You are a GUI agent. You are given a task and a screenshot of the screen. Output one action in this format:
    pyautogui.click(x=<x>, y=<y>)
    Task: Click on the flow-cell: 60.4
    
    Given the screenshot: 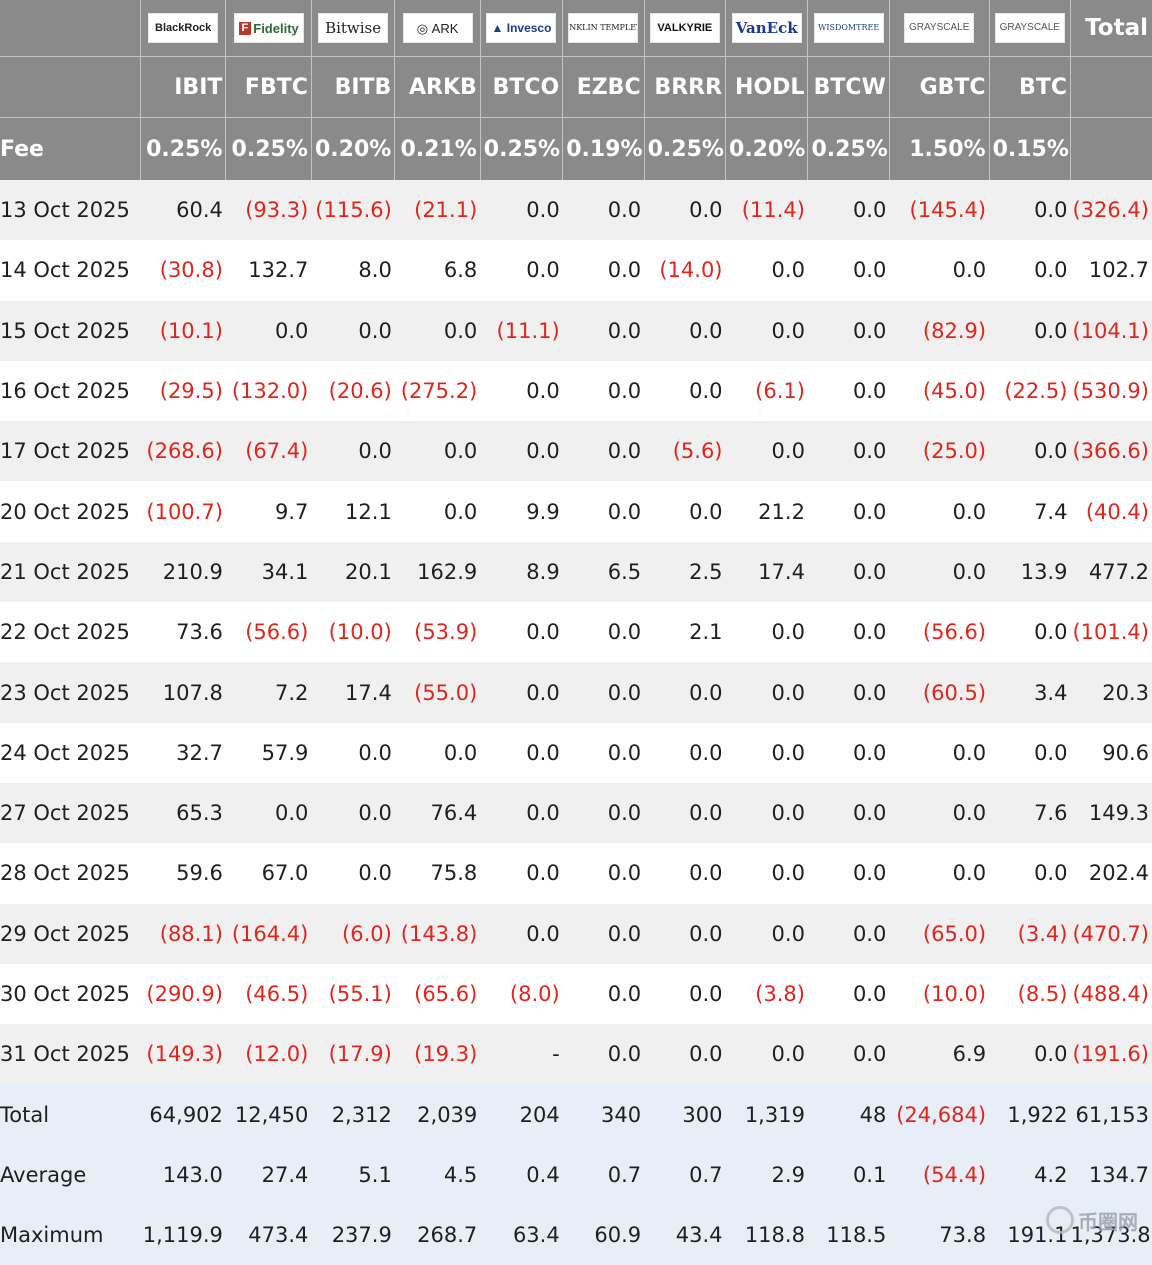 What is the action you would take?
    pyautogui.click(x=183, y=210)
    